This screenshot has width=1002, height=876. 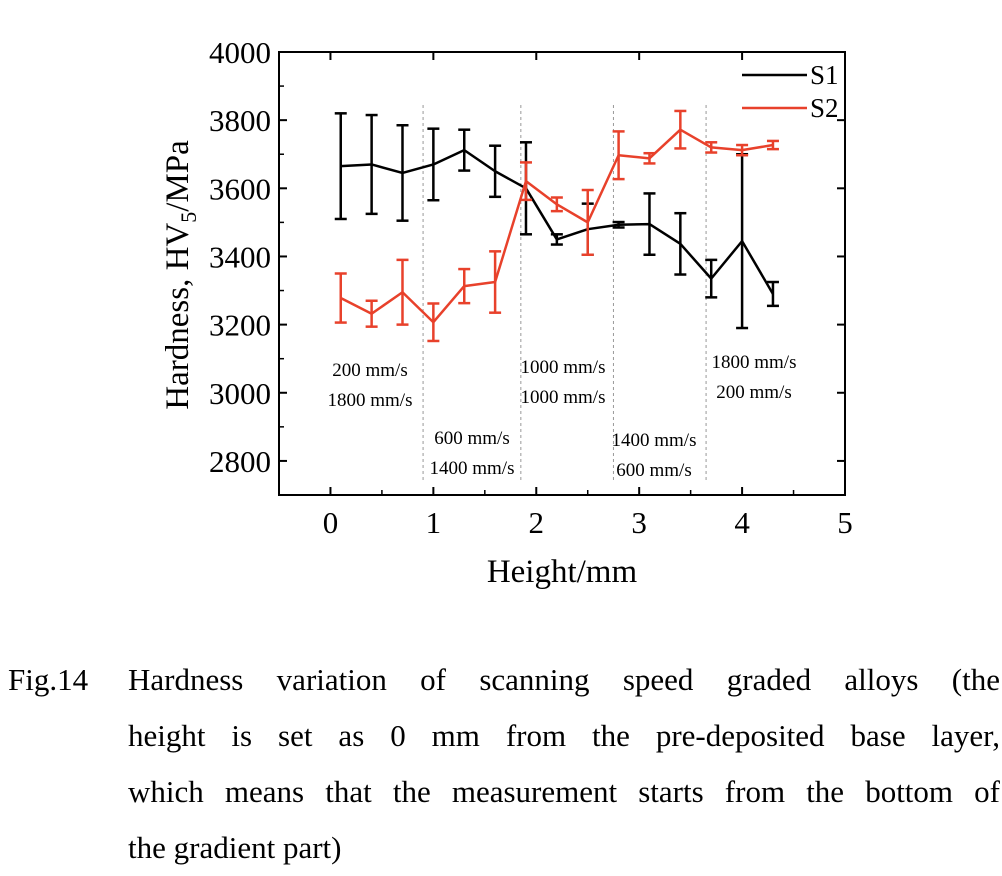 What do you see at coordinates (331, 522) in the screenshot?
I see `x-tick-label-0: 0` at bounding box center [331, 522].